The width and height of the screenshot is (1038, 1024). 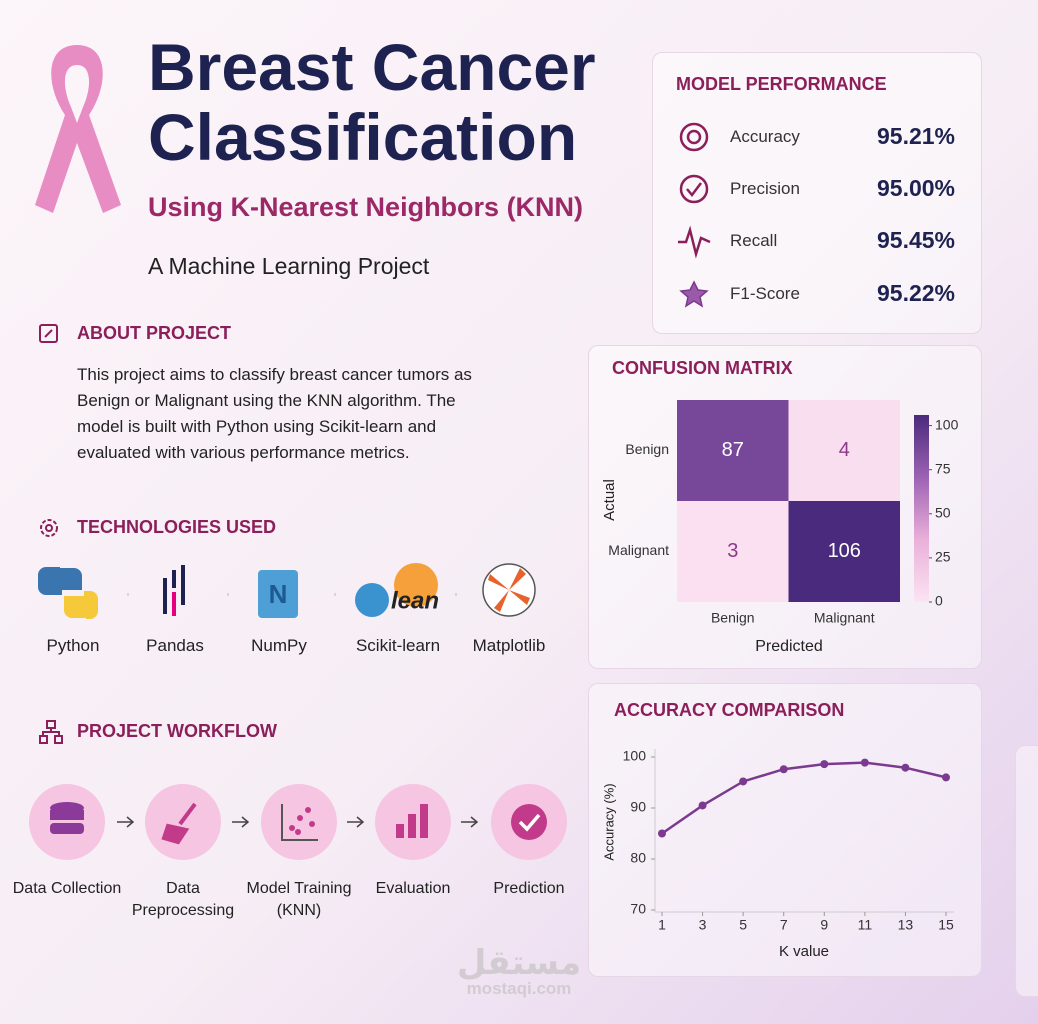 What do you see at coordinates (765, 293) in the screenshot?
I see `metric-label: F1-Score` at bounding box center [765, 293].